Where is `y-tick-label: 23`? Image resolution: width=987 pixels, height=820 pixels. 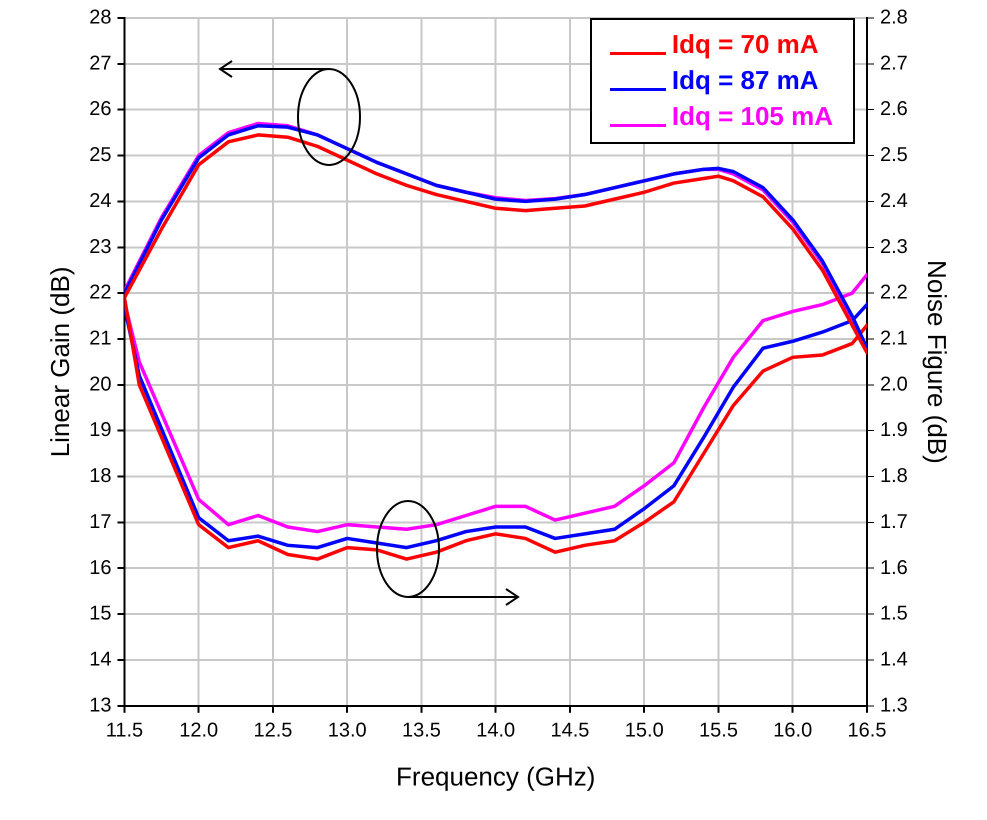
y-tick-label: 23 is located at coordinates (100, 247).